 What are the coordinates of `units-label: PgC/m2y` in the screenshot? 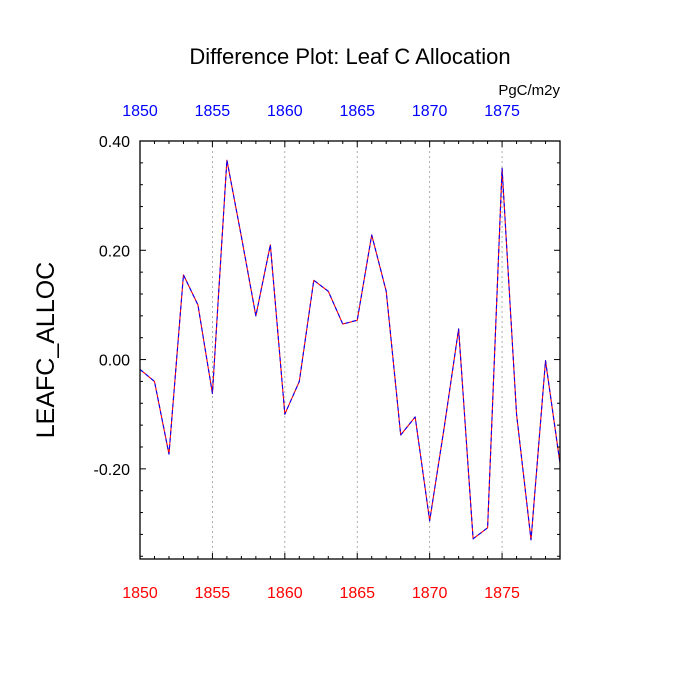 It's located at (529, 90).